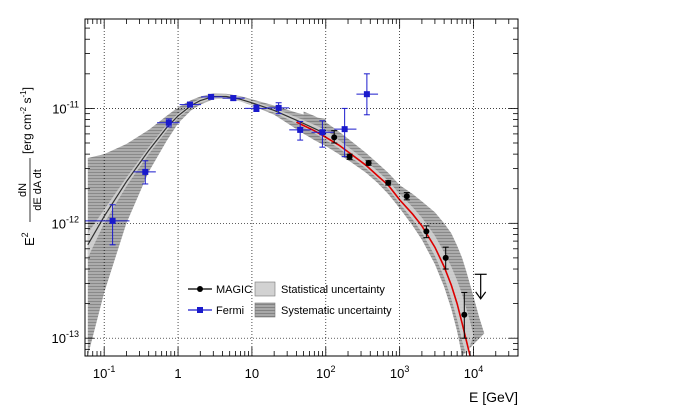 The height and width of the screenshot is (416, 693). I want to click on y-tick-label-exp: -11, so click(73, 104).